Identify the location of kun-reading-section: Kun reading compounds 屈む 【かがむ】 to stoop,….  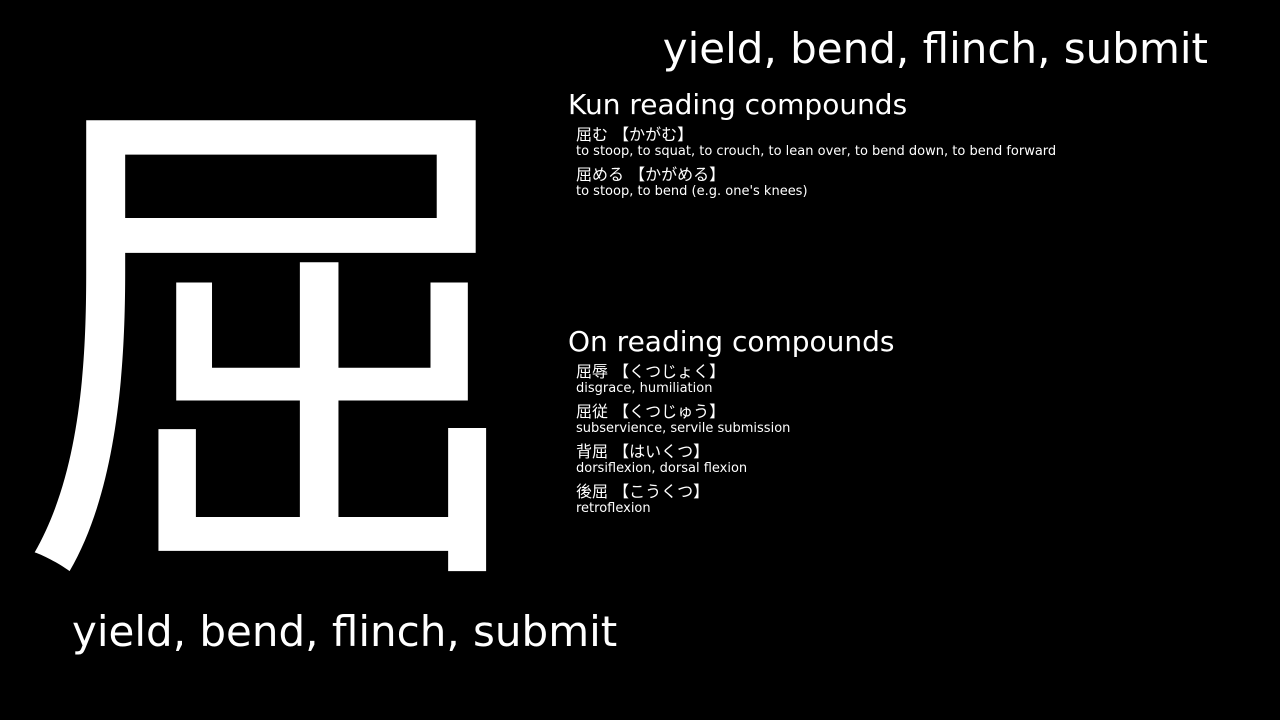
(812, 143).